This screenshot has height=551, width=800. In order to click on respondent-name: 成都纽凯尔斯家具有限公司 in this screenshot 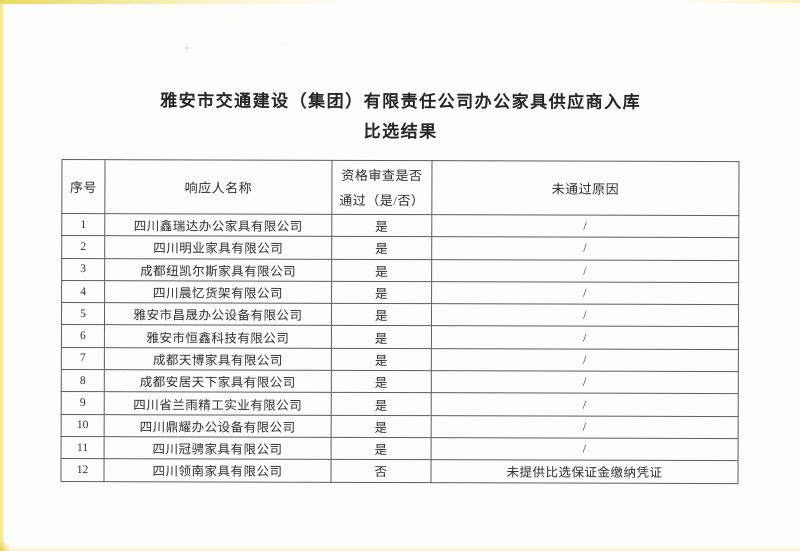, I will do `click(218, 270)`.